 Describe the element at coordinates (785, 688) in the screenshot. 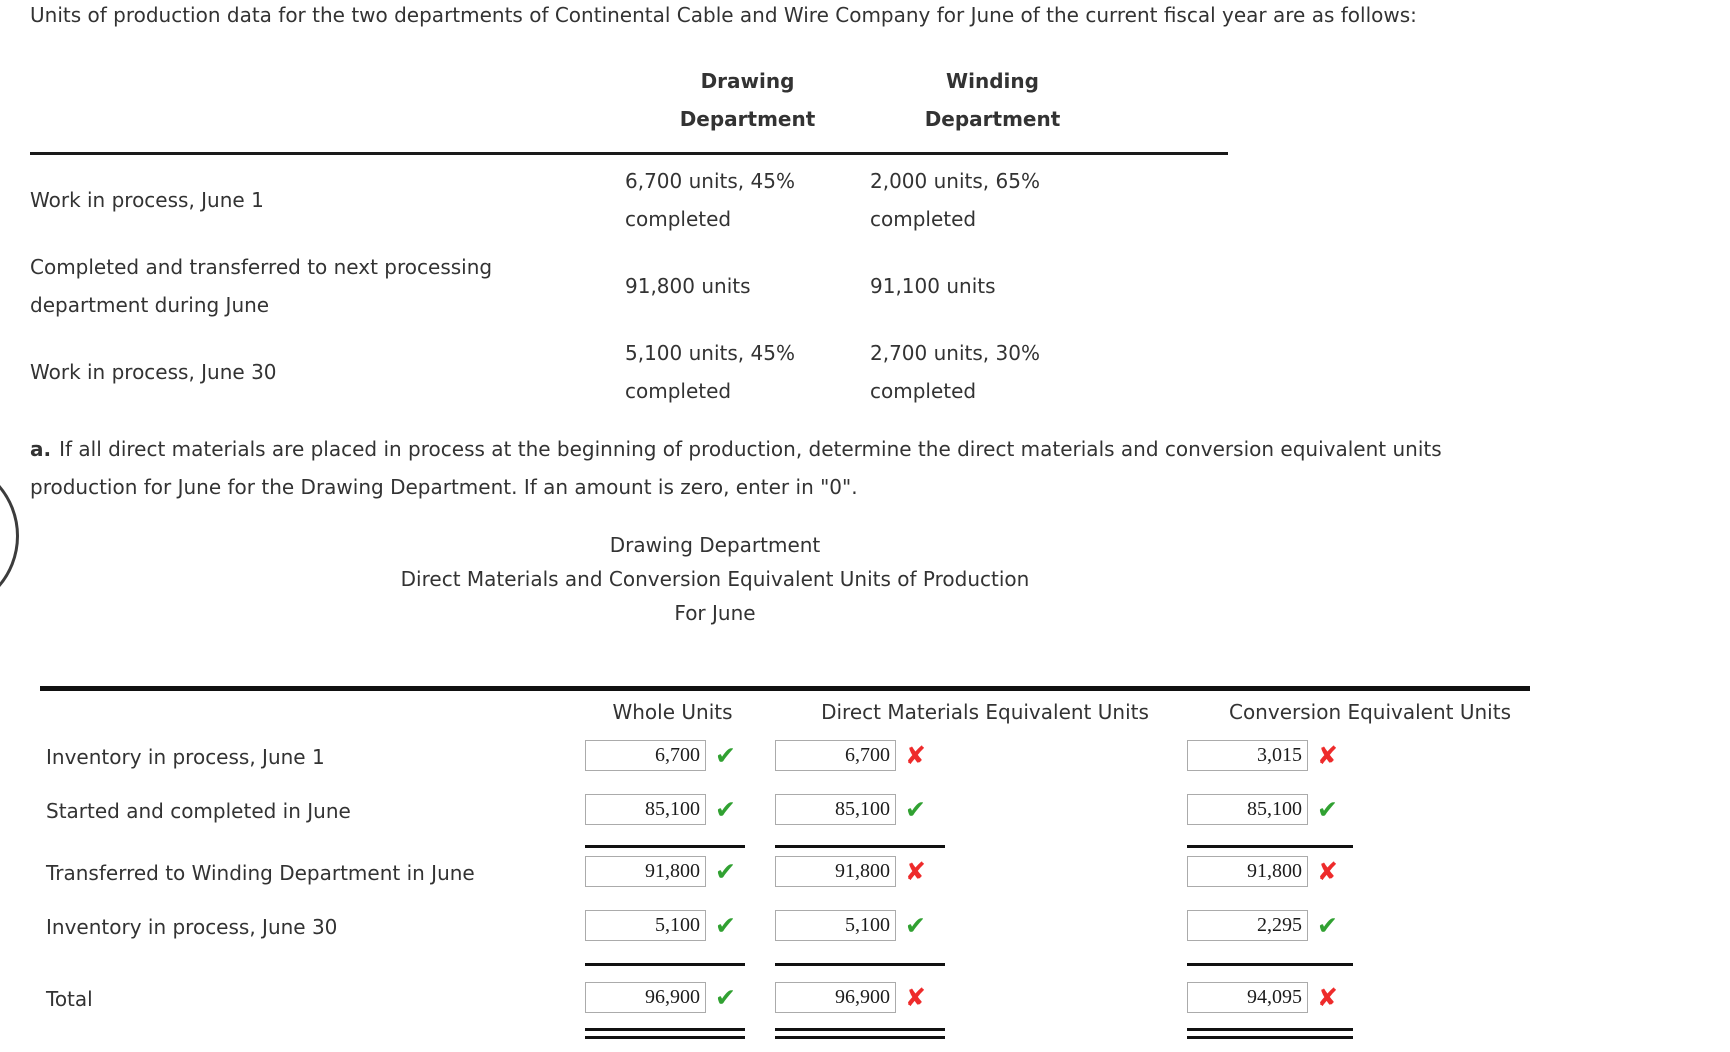

I see `form-table-top-rule` at that location.